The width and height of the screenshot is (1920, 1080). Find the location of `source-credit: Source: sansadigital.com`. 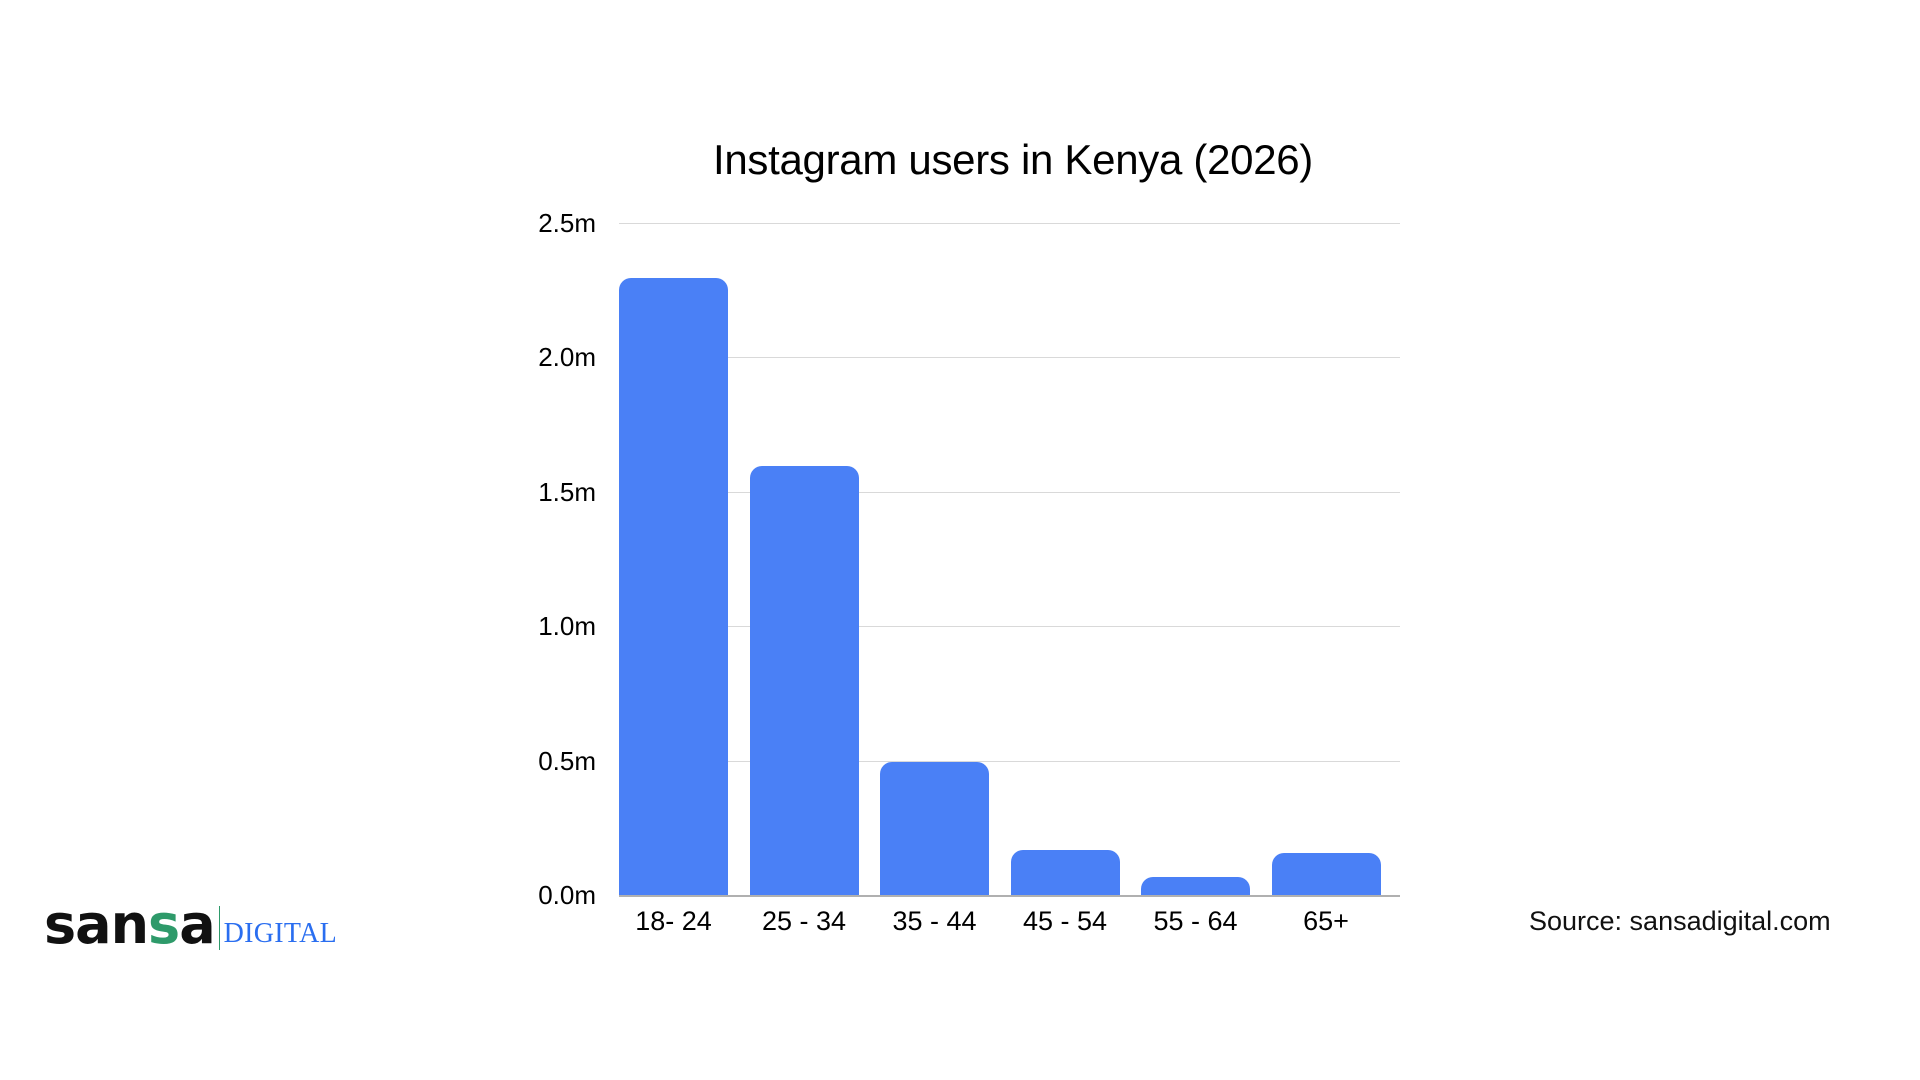

source-credit: Source: sansadigital.com is located at coordinates (1680, 921).